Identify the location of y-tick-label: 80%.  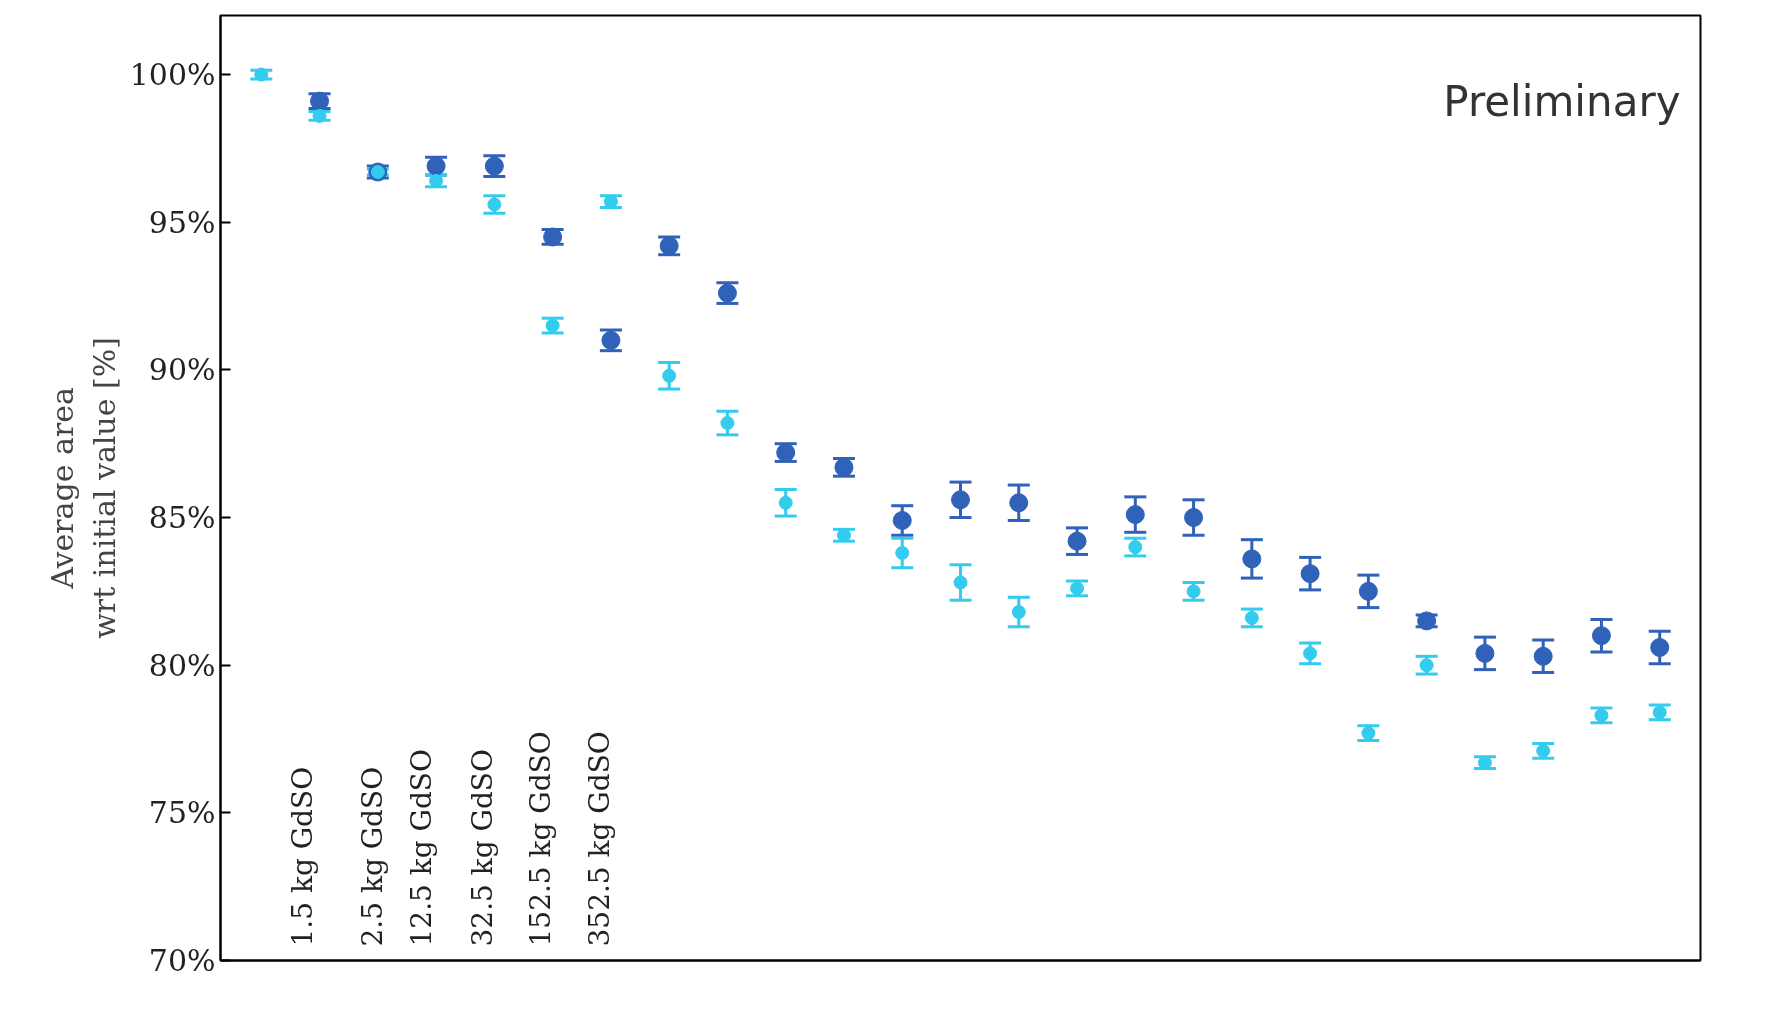
(182, 665).